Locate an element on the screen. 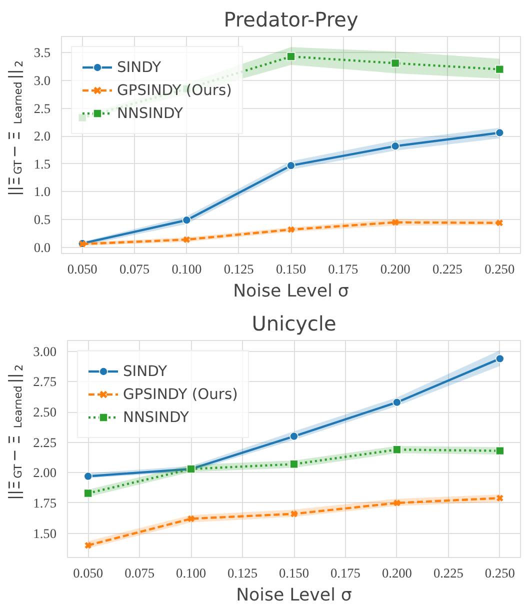 The image size is (527, 608). y-tick-label: 2.50 is located at coordinates (45, 412).